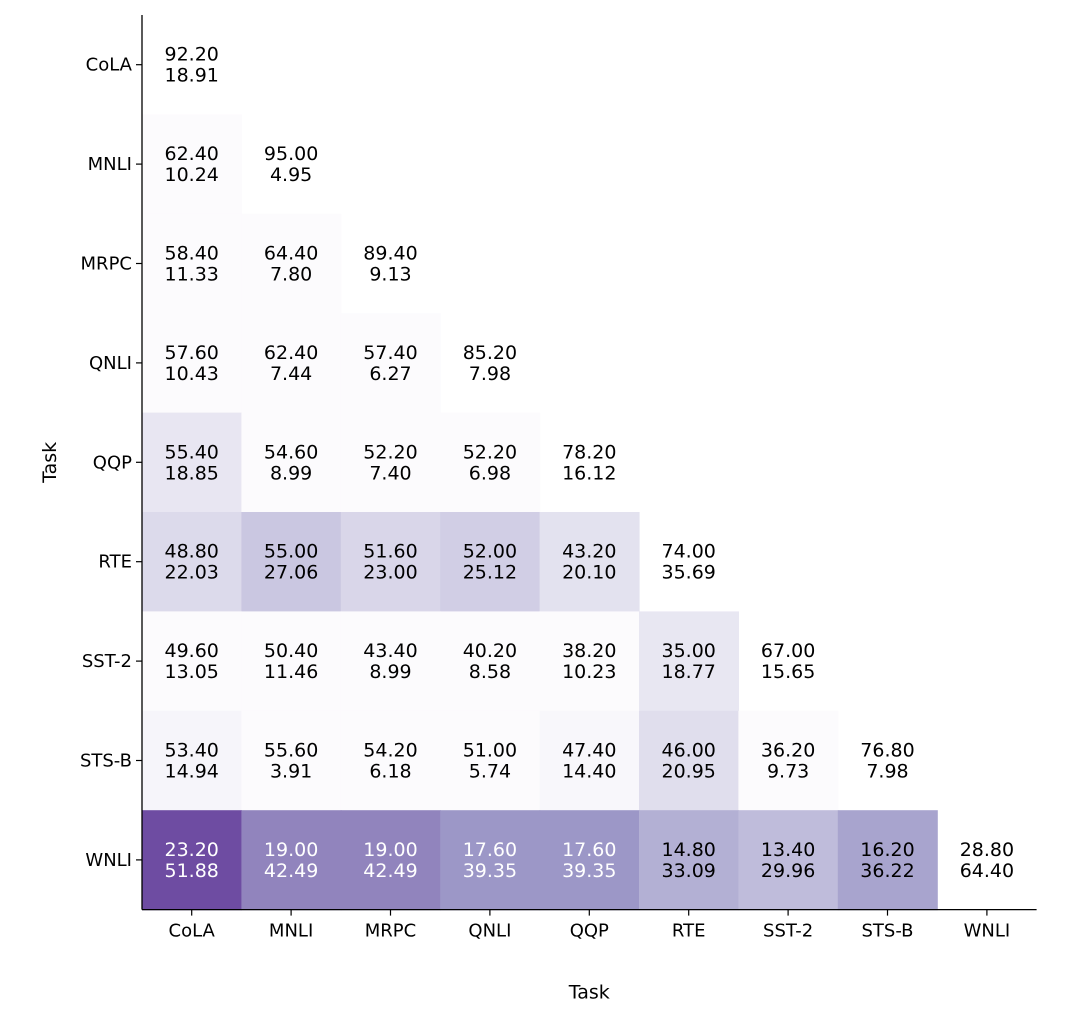 This screenshot has height=1016, width=1080. What do you see at coordinates (589, 993) in the screenshot?
I see `x-axis-title: Task` at bounding box center [589, 993].